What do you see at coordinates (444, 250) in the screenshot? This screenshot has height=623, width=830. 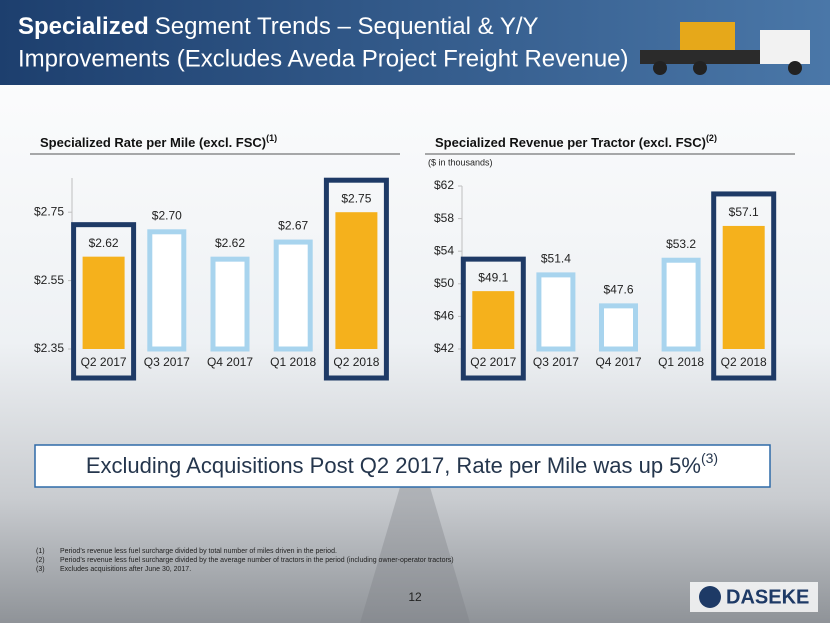 I see `y-tick-label: $54` at bounding box center [444, 250].